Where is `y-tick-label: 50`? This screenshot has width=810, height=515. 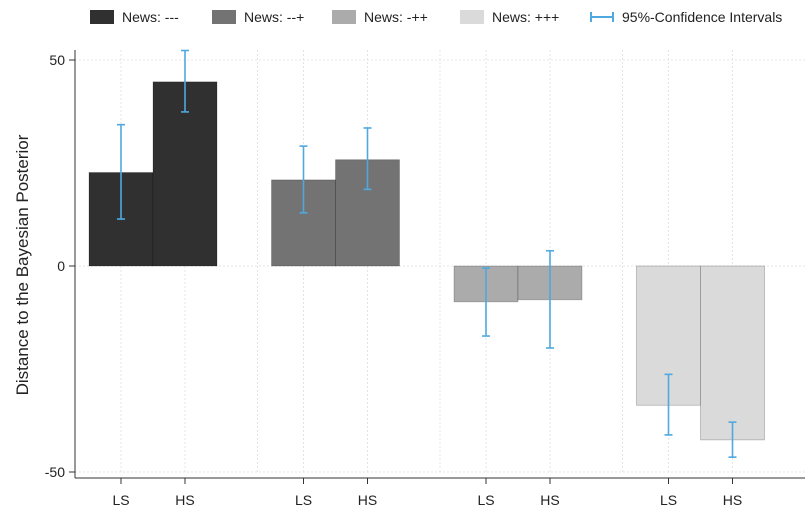
y-tick-label: 50 is located at coordinates (57, 60).